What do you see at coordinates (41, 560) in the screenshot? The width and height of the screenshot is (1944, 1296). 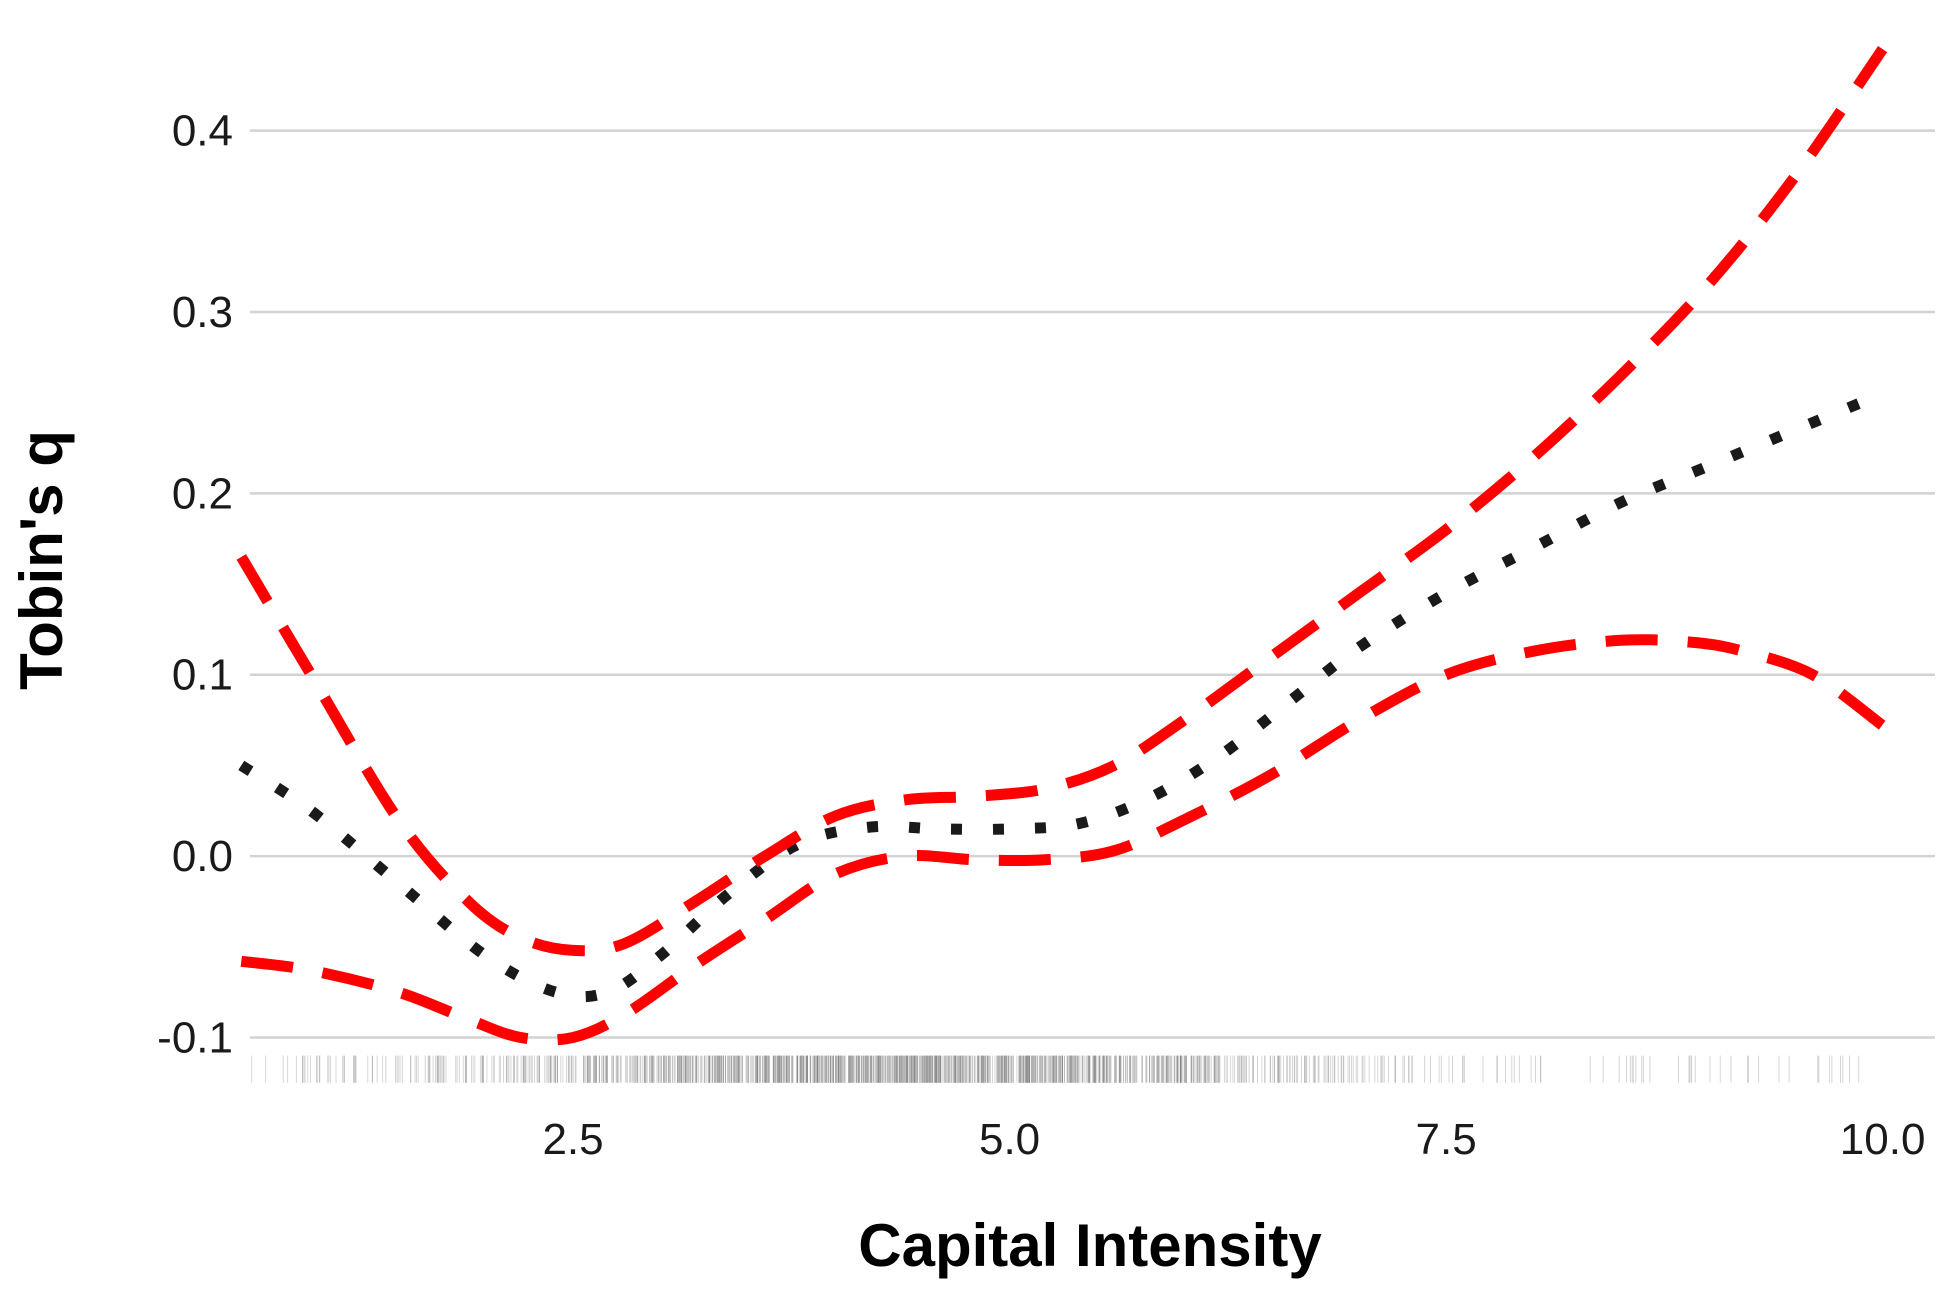 I see `y-axis-title: Tobin's q` at bounding box center [41, 560].